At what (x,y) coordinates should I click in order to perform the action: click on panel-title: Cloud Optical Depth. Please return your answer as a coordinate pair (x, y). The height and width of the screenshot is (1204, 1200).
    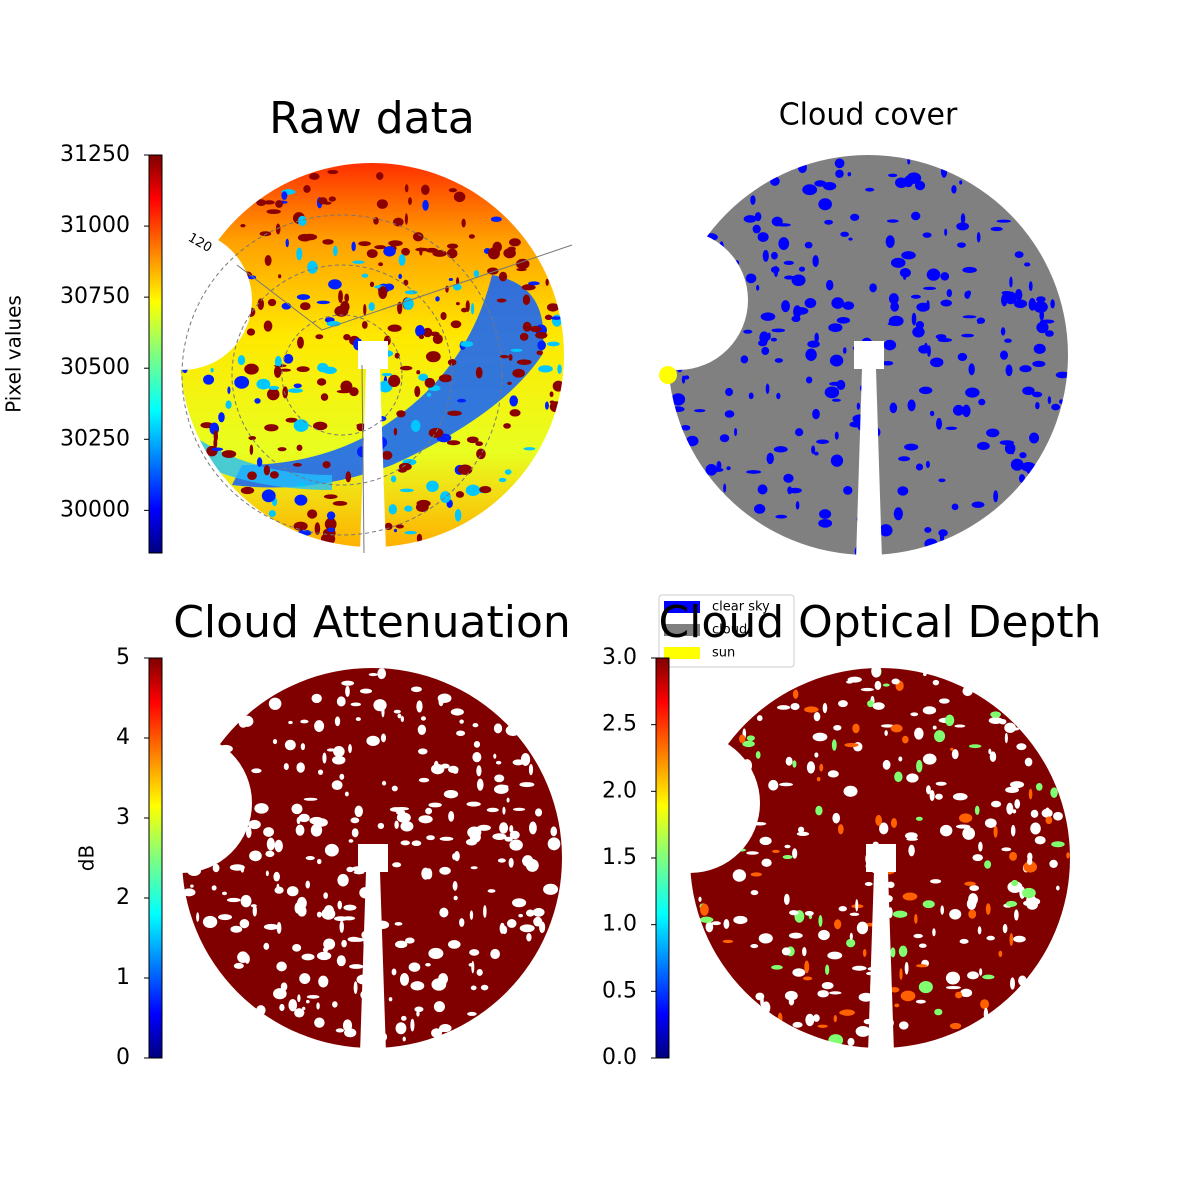
    Looking at the image, I should click on (879, 622).